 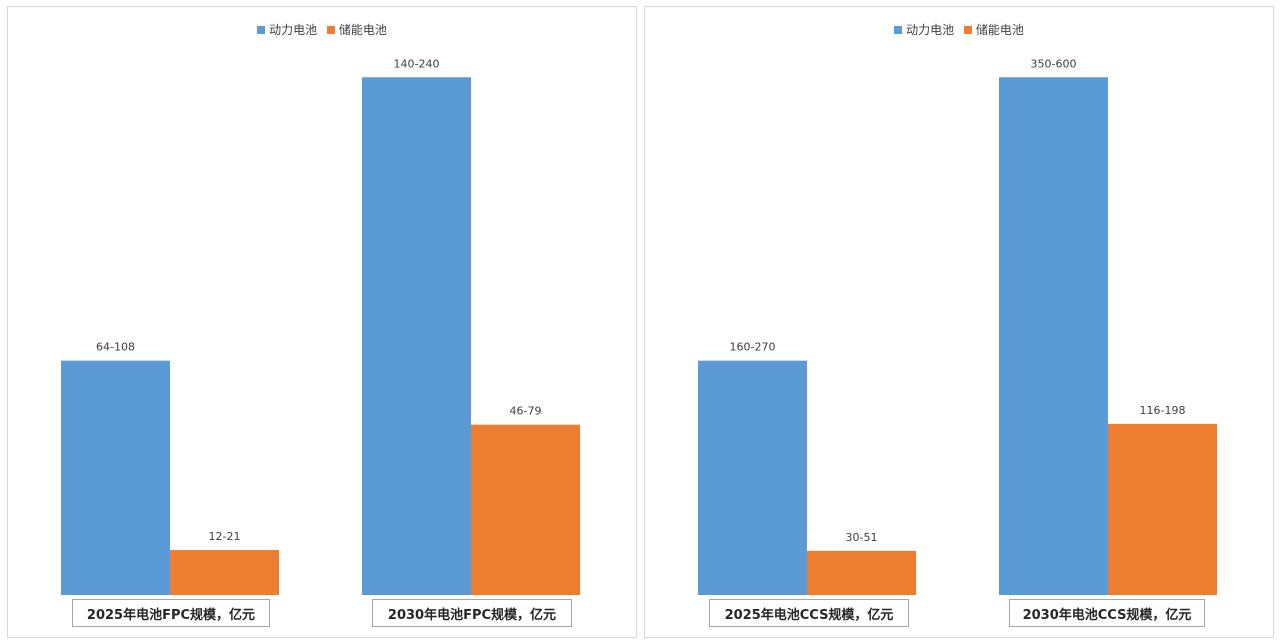 I want to click on data-label: 160-270, so click(x=753, y=347).